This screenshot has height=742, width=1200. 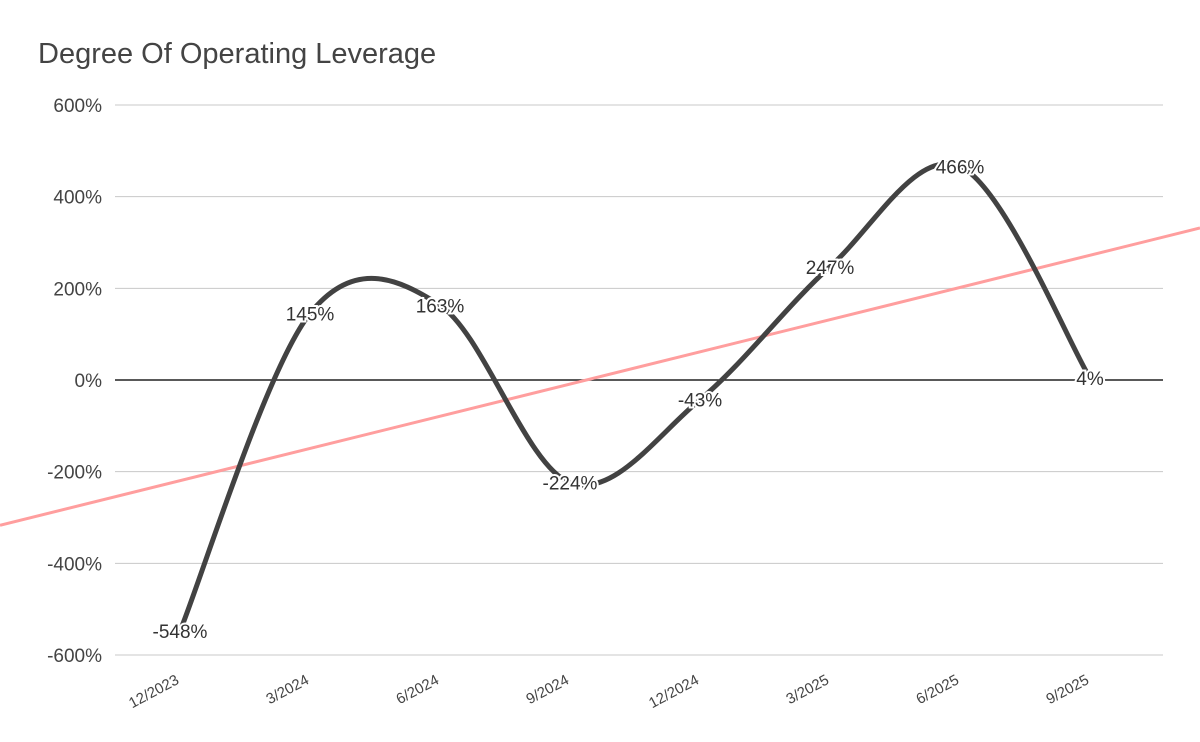 I want to click on data-label: 163%, so click(x=440, y=306).